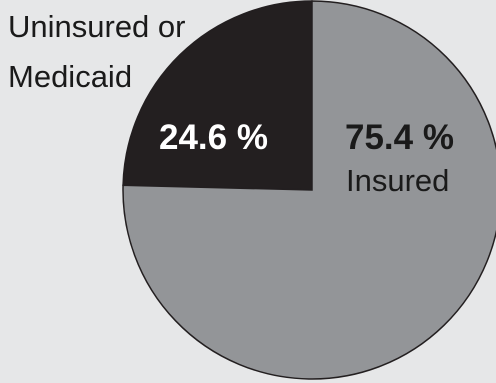 This screenshot has width=496, height=383. What do you see at coordinates (213, 137) in the screenshot?
I see `value-label-uninsured: 24.6 %` at bounding box center [213, 137].